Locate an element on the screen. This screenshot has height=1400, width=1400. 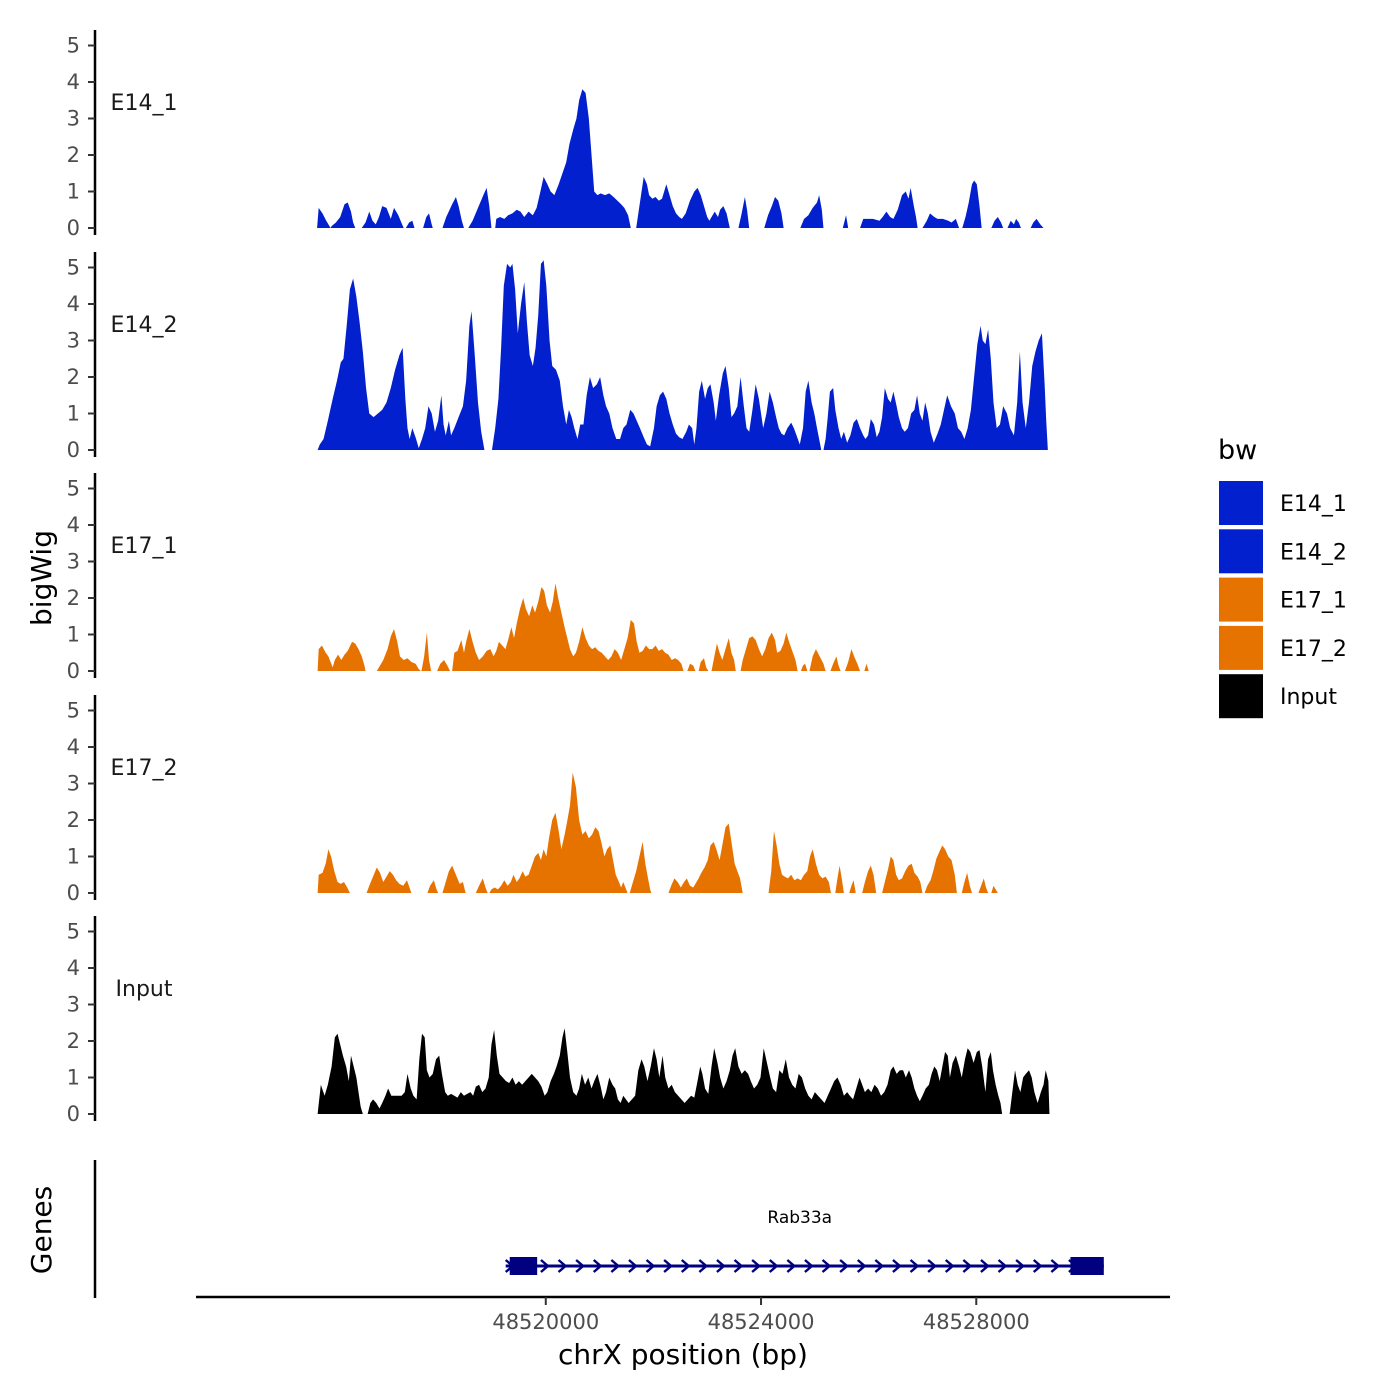
track-E14_1: 0 1 2 3 4 5 E14_1 is located at coordinates (555, 135).